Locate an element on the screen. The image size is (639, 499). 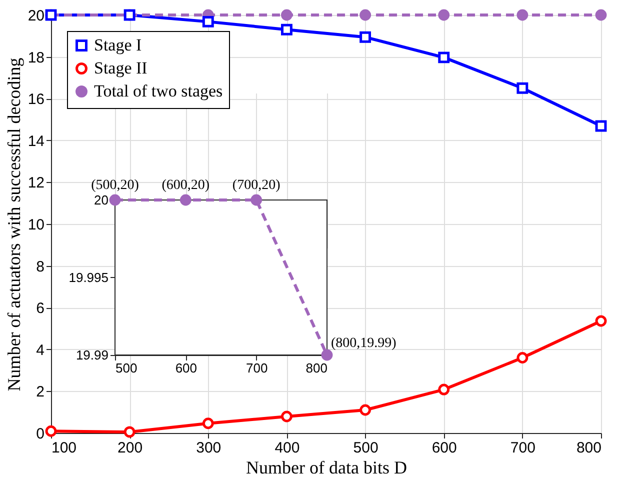
annotation: (600,20) is located at coordinates (186, 185).